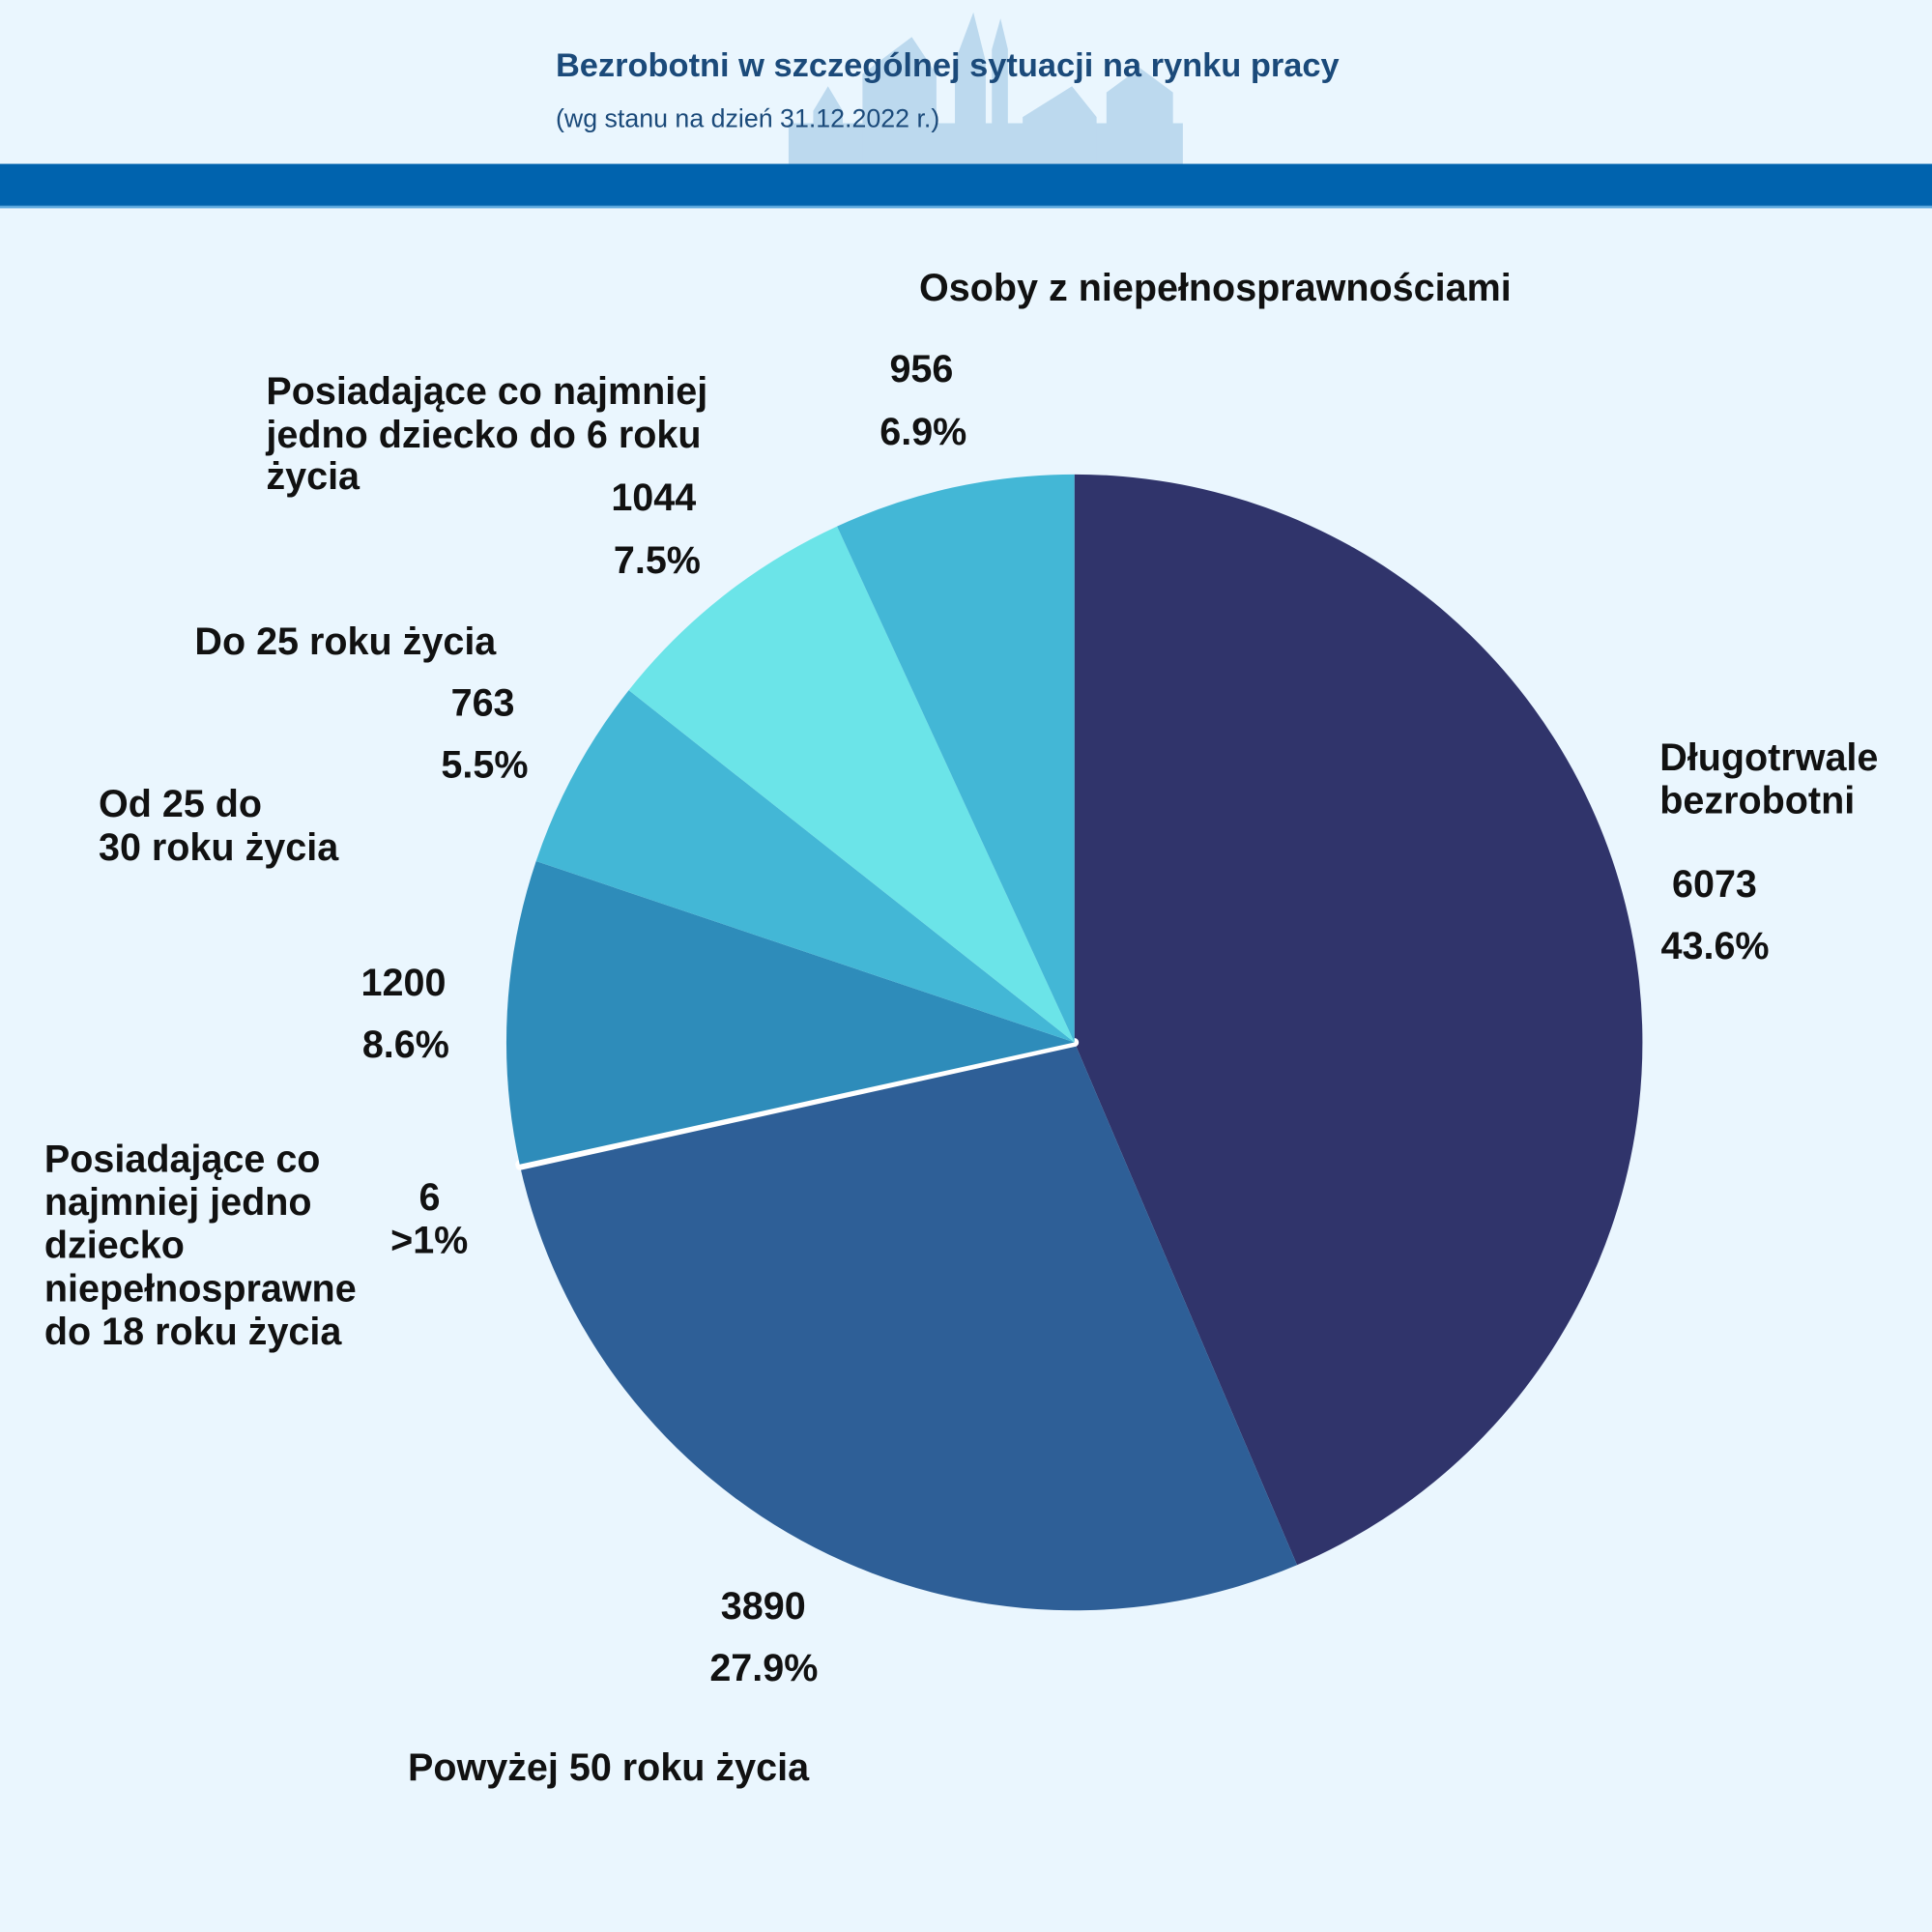  What do you see at coordinates (1216, 288) in the screenshot?
I see `slice-label-line: Osoby z niepełnosprawnościami` at bounding box center [1216, 288].